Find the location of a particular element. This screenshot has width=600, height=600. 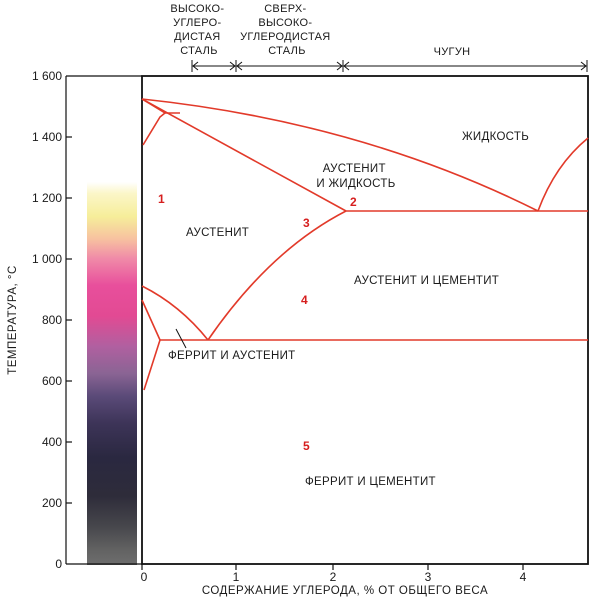

y-tick-400: 400 is located at coordinates (52, 442).